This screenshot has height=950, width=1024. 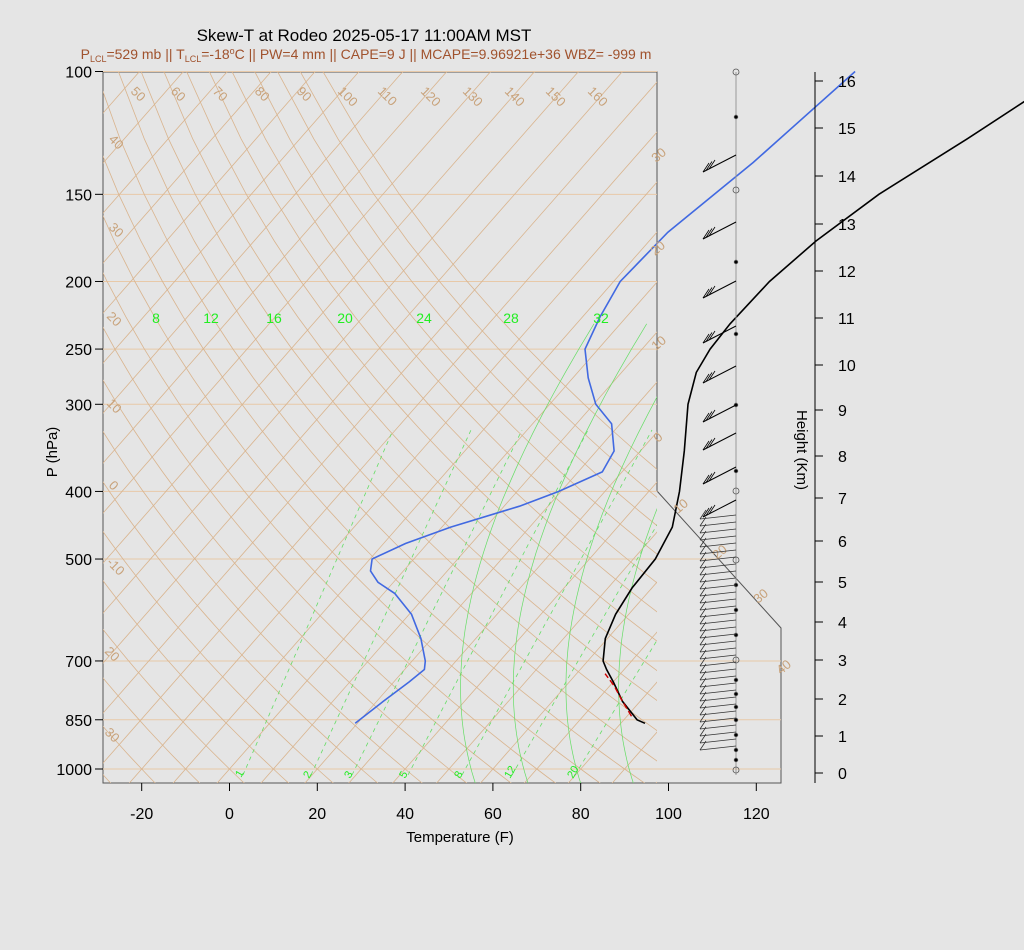 I want to click on adiabat-label: 0, so click(x=657, y=437).